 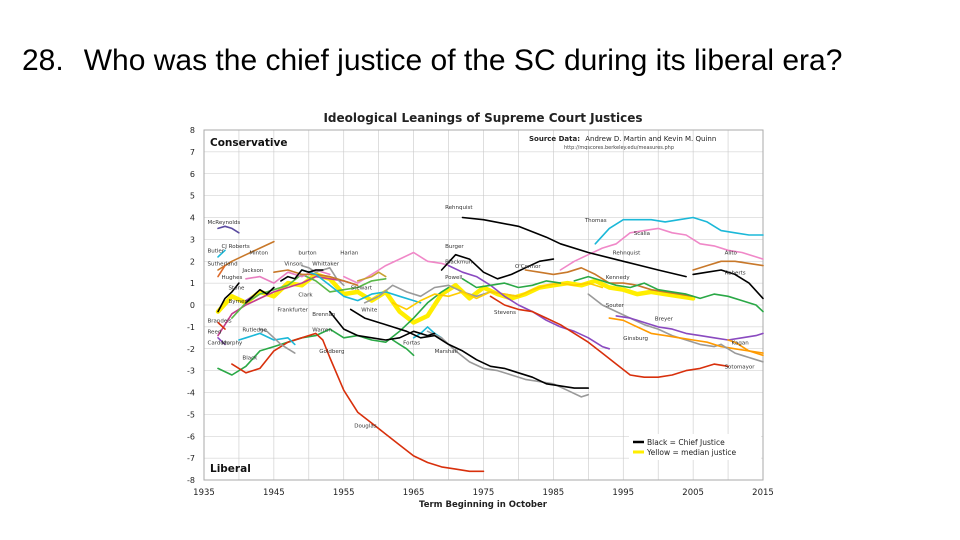 I want to click on series-line-kennedy, so click(x=668, y=294).